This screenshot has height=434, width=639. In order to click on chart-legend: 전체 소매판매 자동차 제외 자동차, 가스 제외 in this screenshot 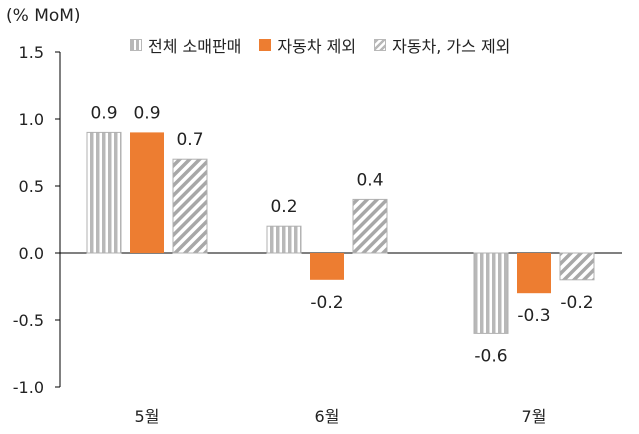, I will do `click(320, 45)`.